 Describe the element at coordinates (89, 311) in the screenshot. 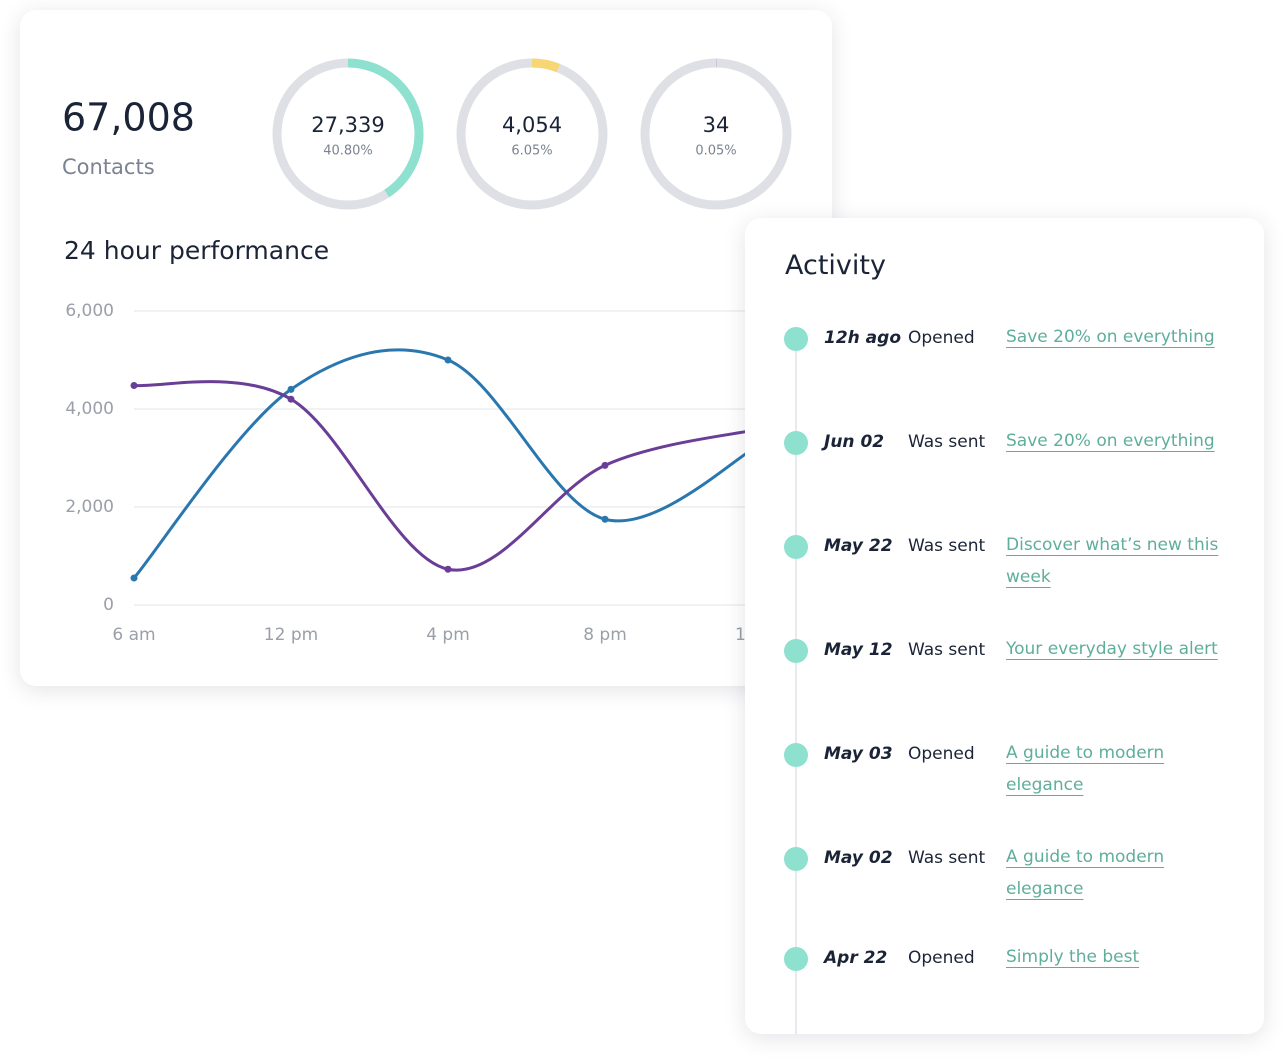

I see `y-tick-label: 6,000` at that location.